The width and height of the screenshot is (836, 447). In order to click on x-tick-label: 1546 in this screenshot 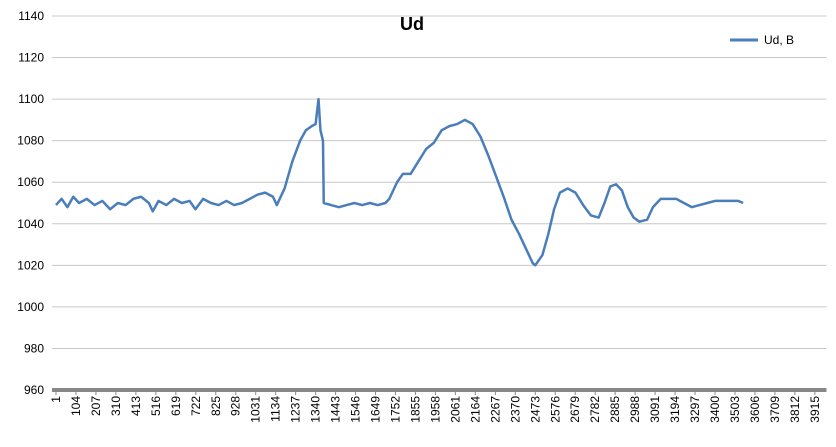, I will do `click(356, 409)`.